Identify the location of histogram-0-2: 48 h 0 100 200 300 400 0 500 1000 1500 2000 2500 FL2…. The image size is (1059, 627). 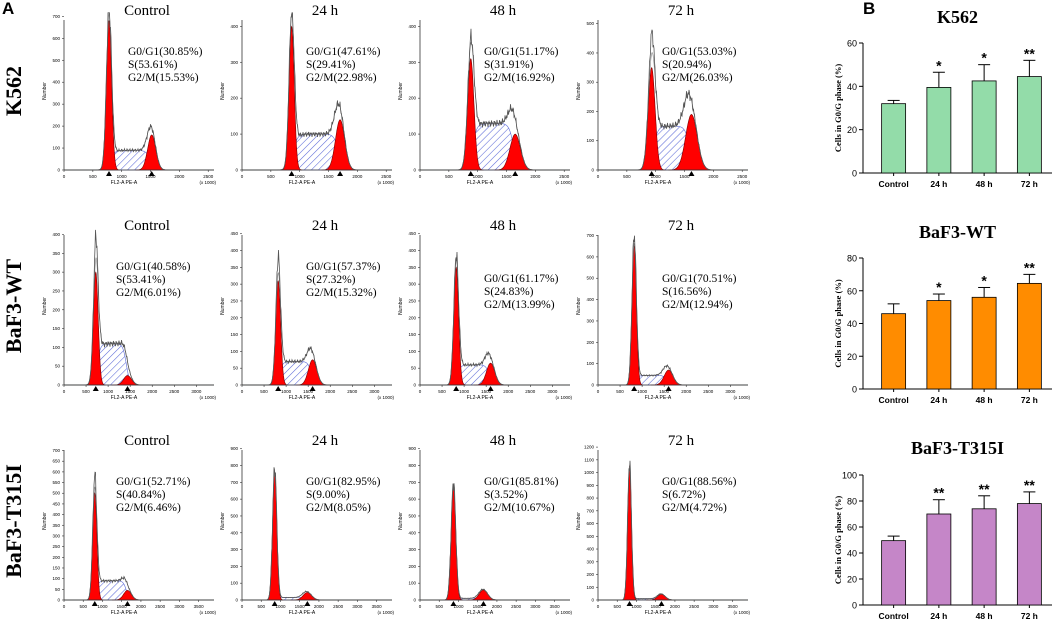
(485, 94).